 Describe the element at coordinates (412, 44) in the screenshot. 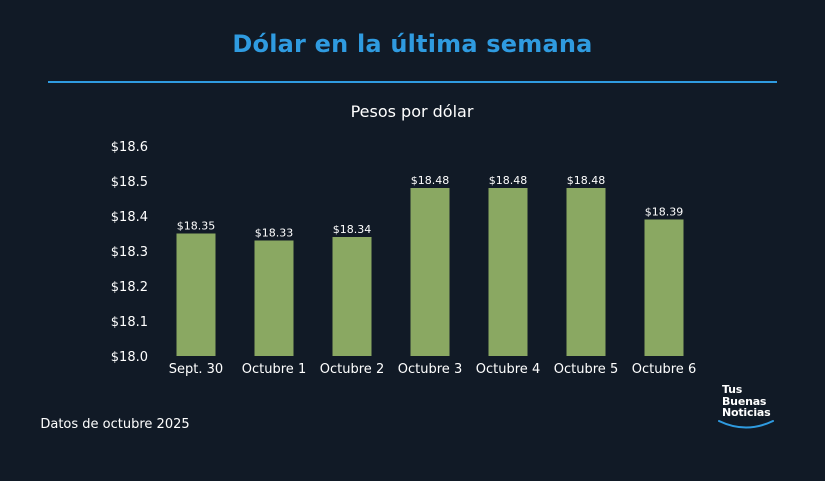

I see `page-title: Dólar en la última semana` at that location.